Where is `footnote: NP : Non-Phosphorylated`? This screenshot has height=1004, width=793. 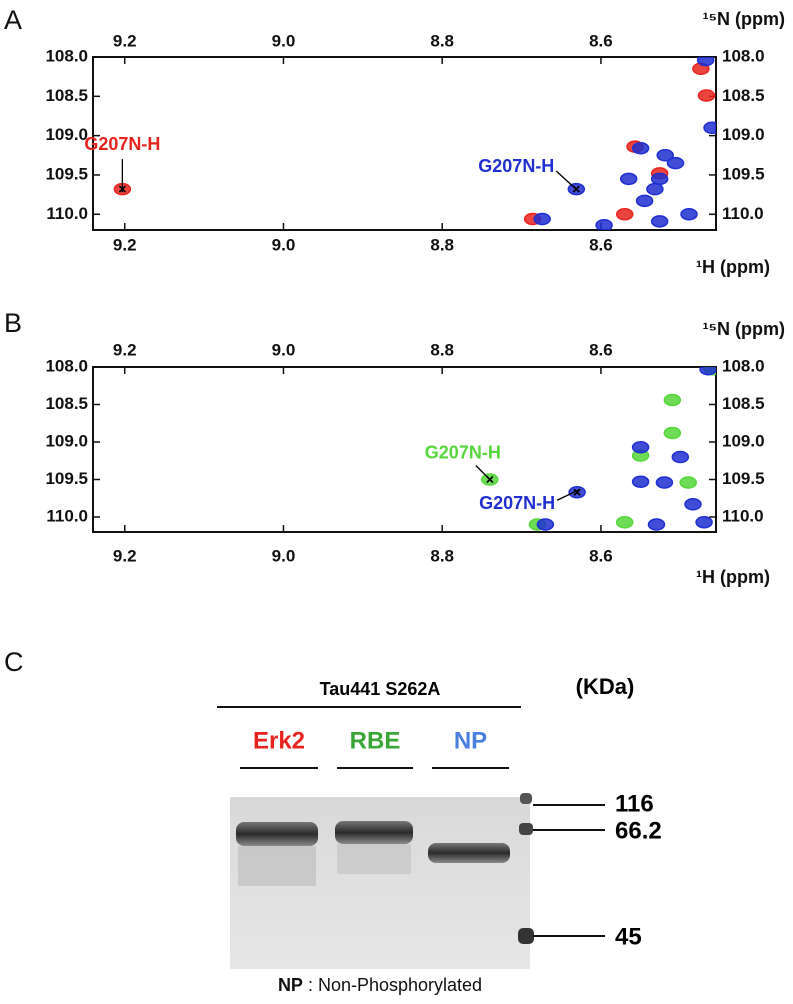 footnote: NP : Non-Phosphorylated is located at coordinates (380, 985).